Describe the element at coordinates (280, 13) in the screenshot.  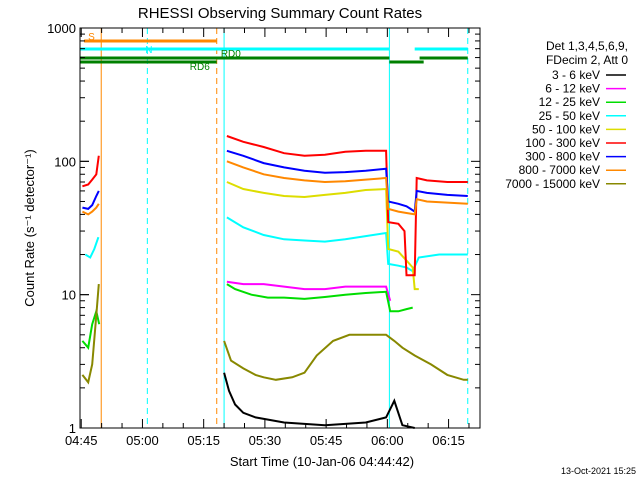
I see `chart-title: RHESSI Observing Summary Count Rates` at that location.